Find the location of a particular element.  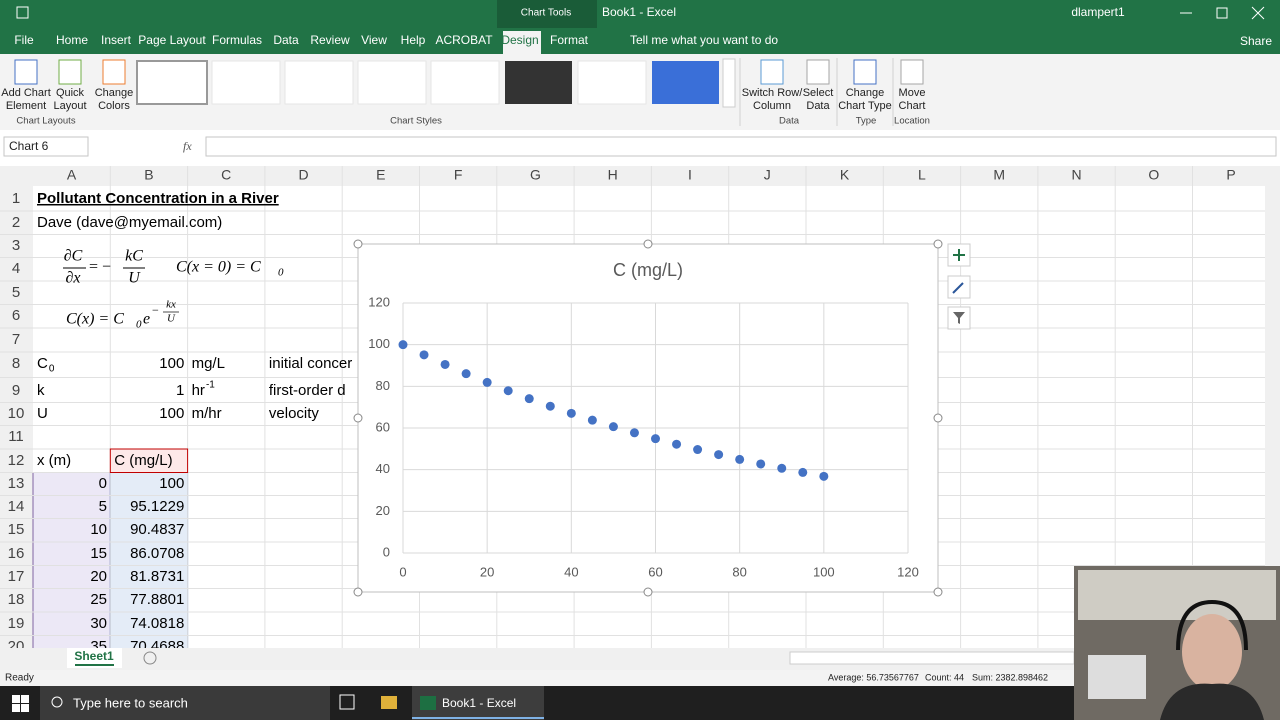

ribbon-button-label: Column is located at coordinates (772, 106).